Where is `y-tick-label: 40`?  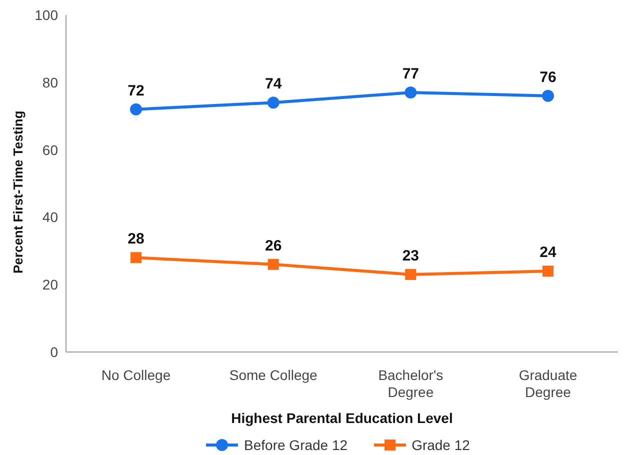
y-tick-label: 40 is located at coordinates (50, 217).